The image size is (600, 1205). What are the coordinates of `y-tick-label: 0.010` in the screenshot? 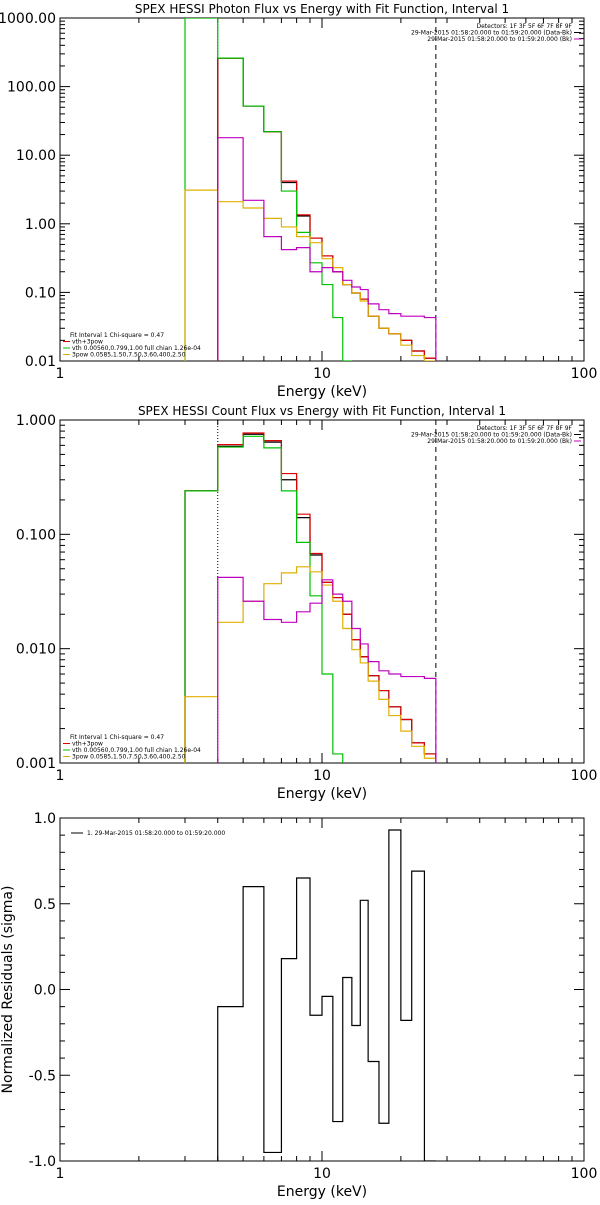 It's located at (36, 650).